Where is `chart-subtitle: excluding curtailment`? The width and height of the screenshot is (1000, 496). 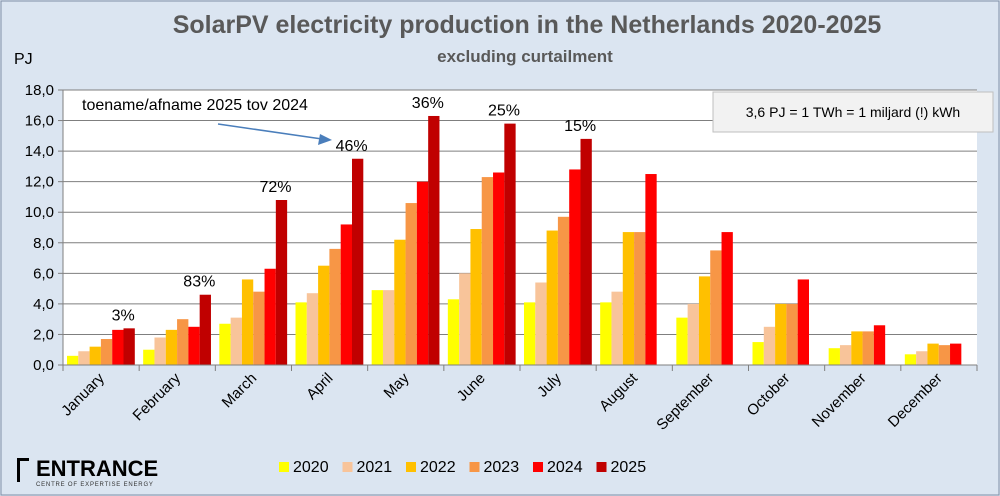
chart-subtitle: excluding curtailment is located at coordinates (525, 56).